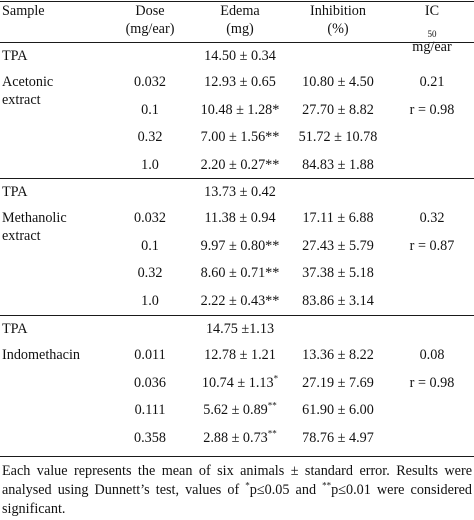 This screenshot has width=474, height=520. Describe the element at coordinates (338, 109) in the screenshot. I see `inhibition-value: 27.70 ± 8.82` at that location.